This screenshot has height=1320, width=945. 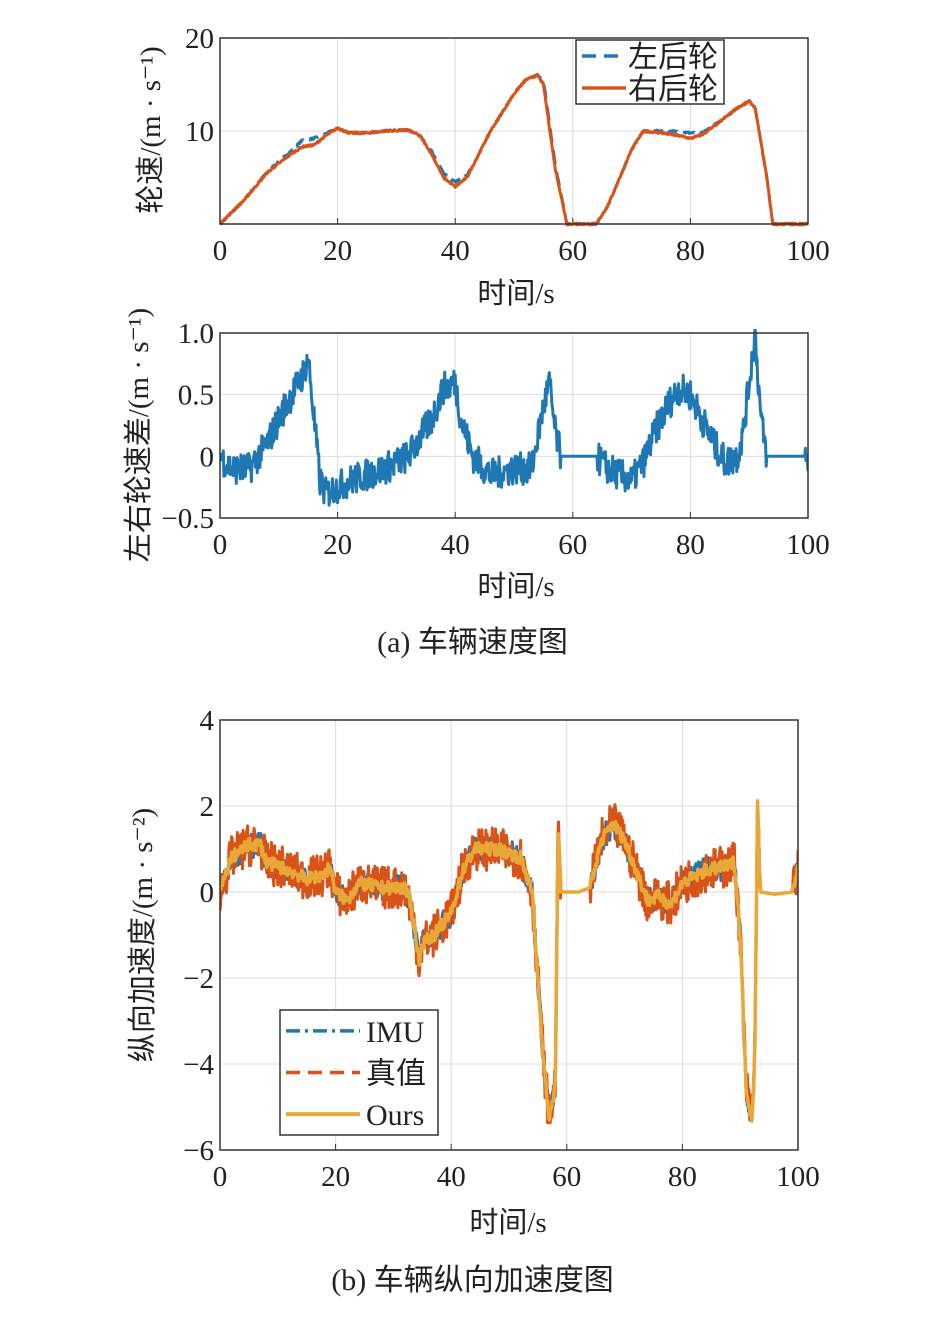 What do you see at coordinates (199, 132) in the screenshot?
I see `y-tick-label: 10` at bounding box center [199, 132].